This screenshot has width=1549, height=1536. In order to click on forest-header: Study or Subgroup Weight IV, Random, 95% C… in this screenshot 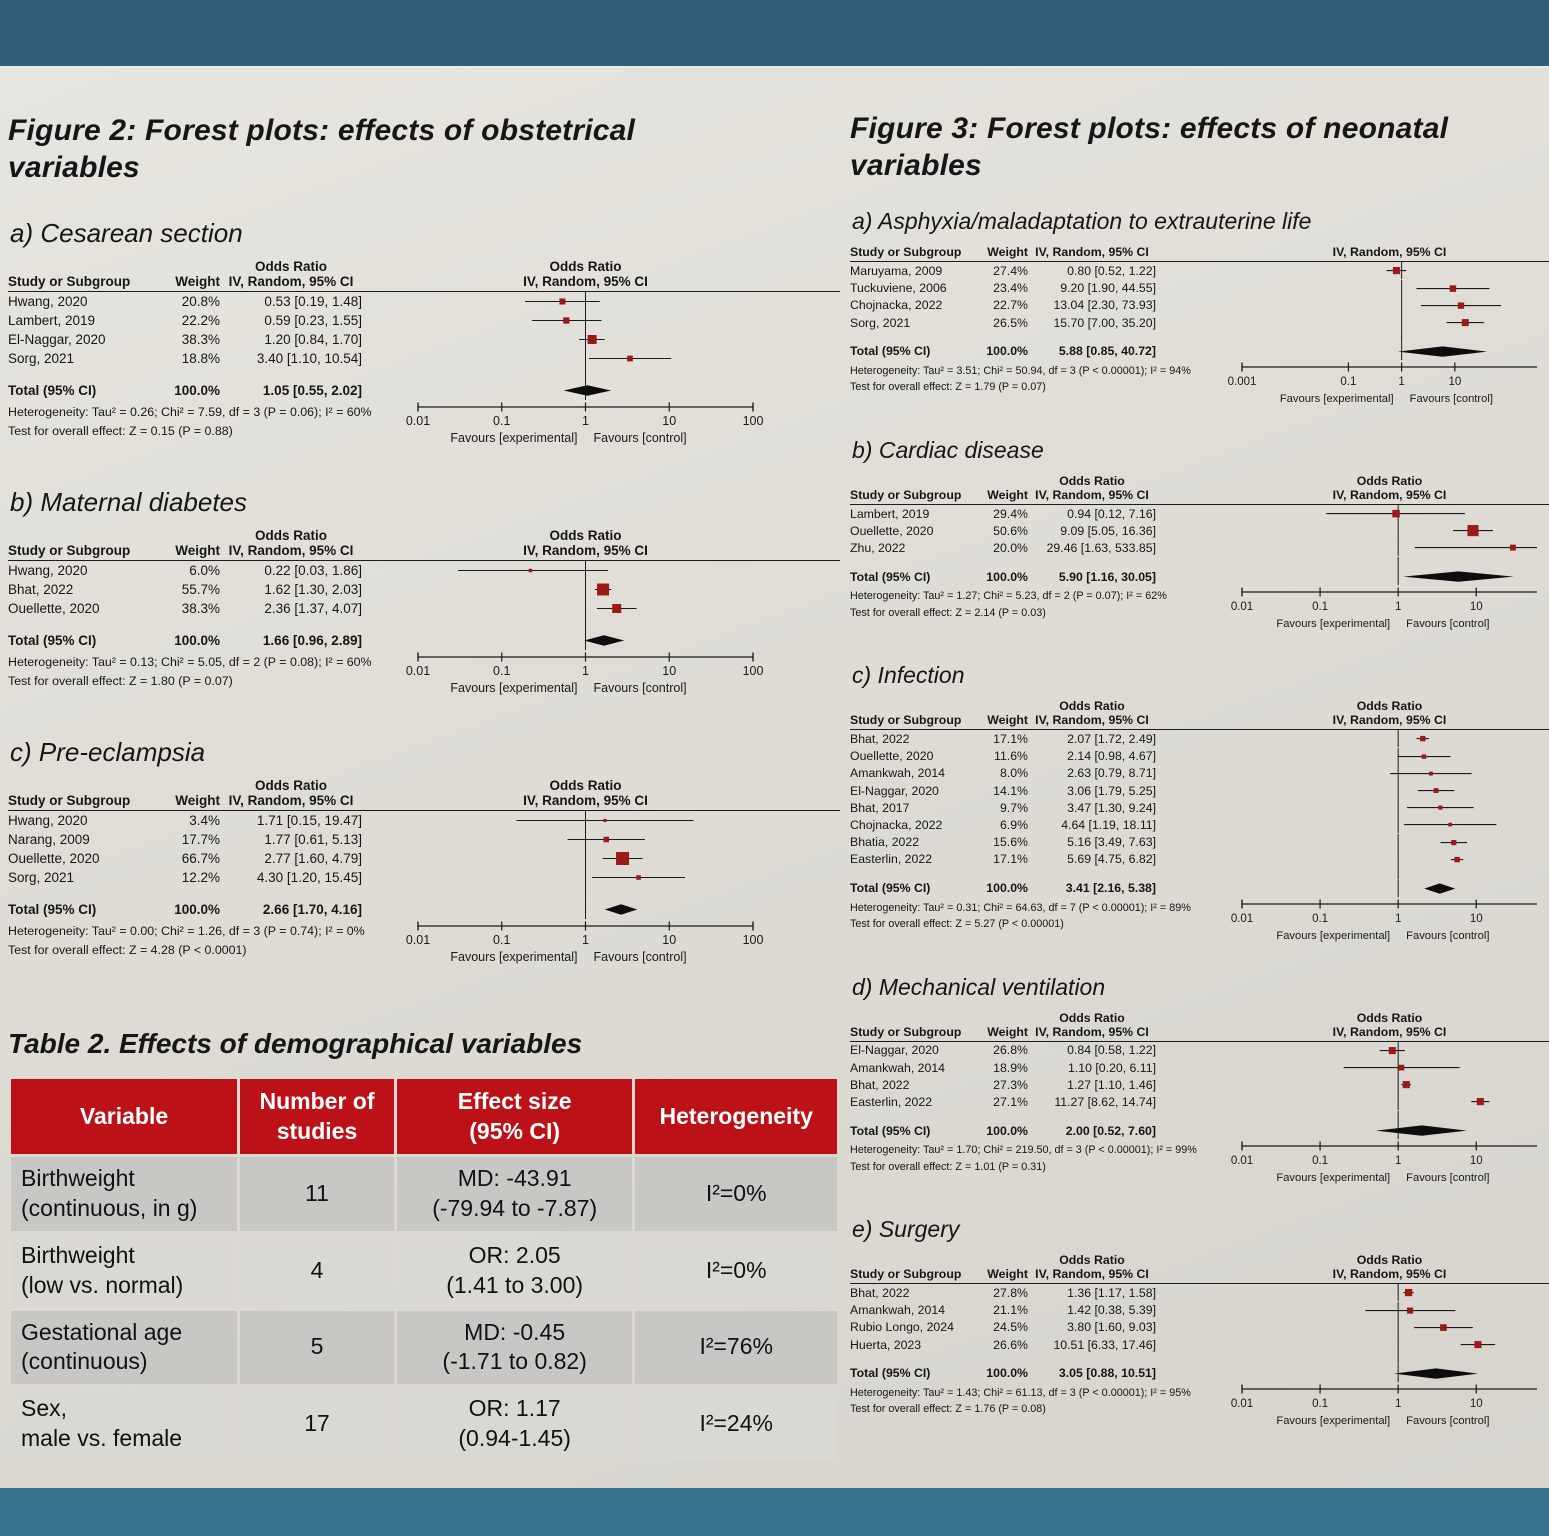, I will do `click(1199, 254)`.